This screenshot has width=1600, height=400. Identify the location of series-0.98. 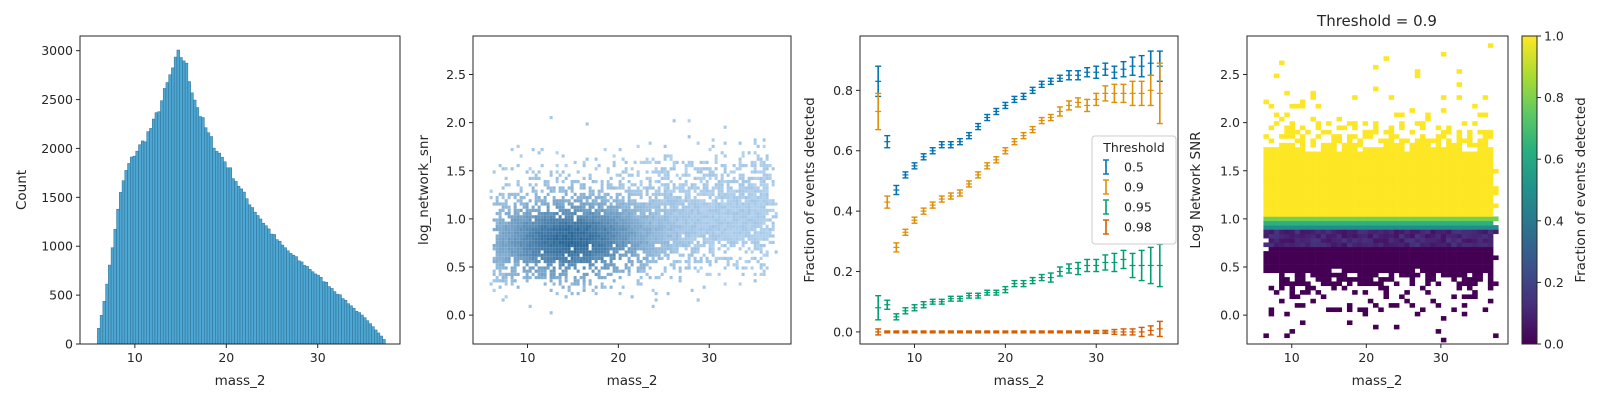
(1019, 329).